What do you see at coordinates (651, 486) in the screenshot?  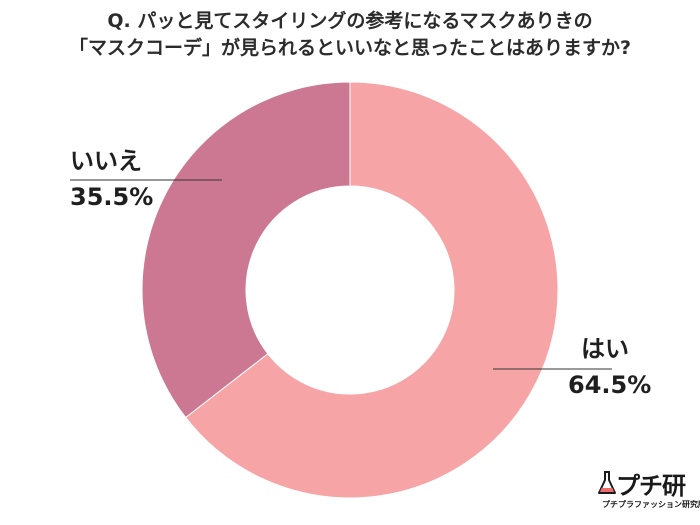 I see `logo-name: プチ研` at bounding box center [651, 486].